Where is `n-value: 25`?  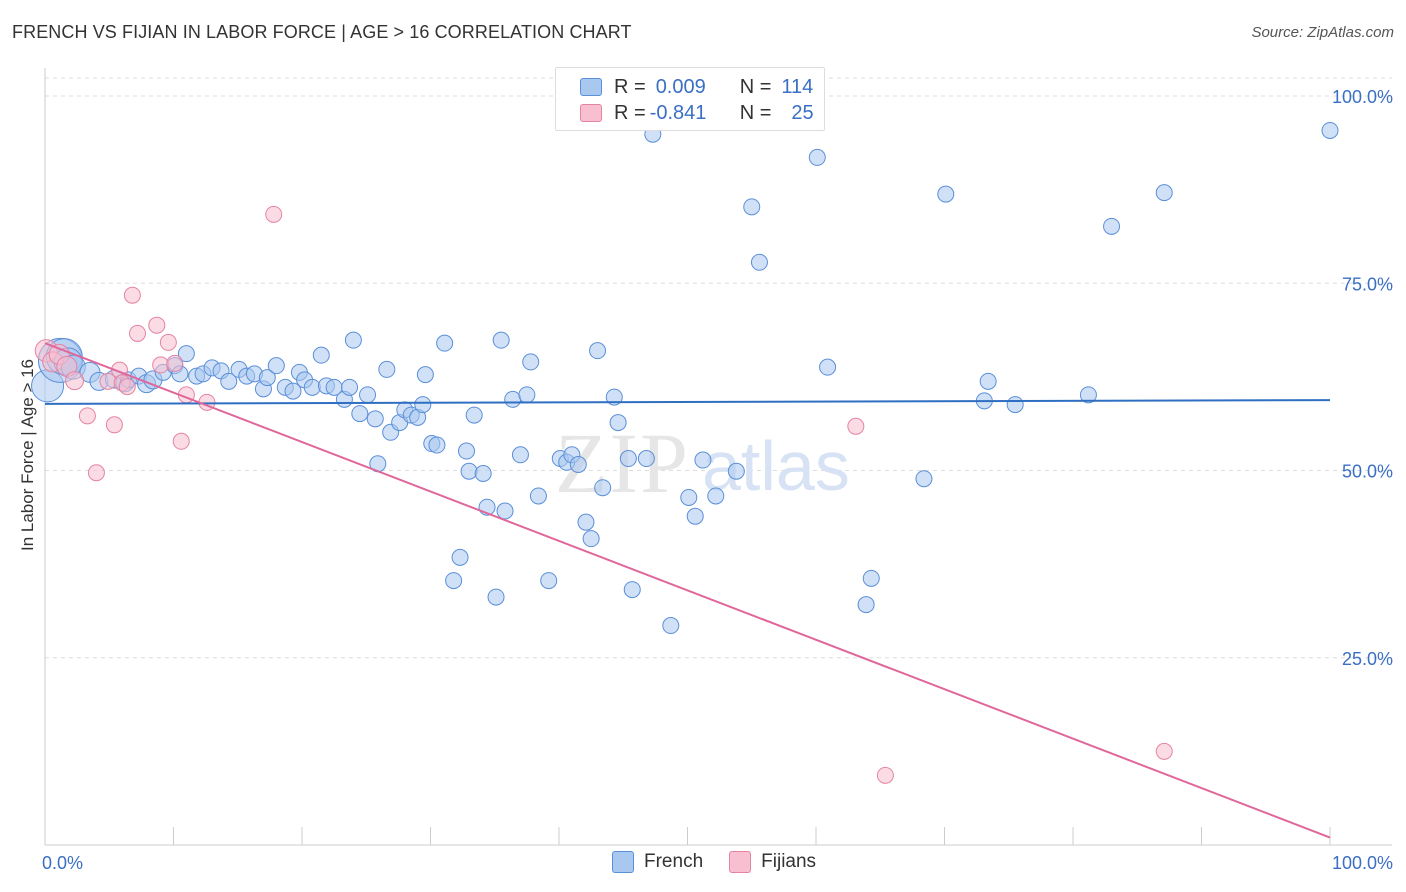 n-value: 25 is located at coordinates (802, 112).